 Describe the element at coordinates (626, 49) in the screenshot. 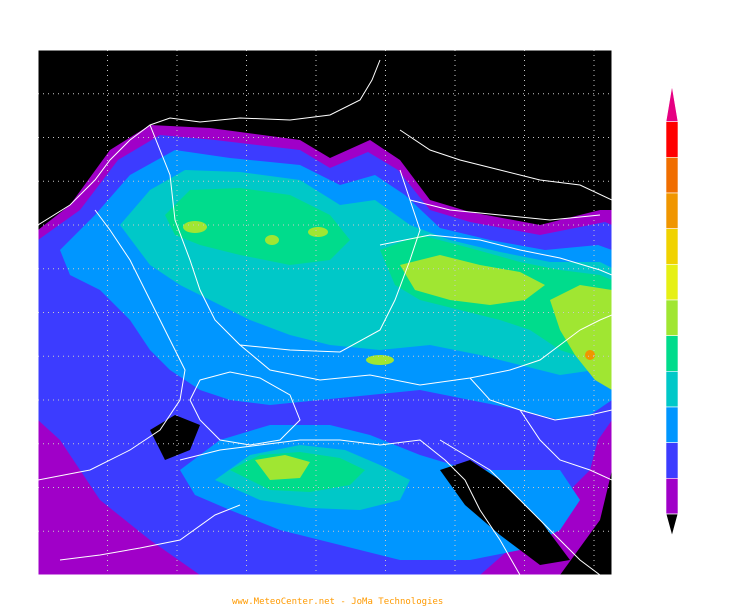

I see `lat-label: 55N` at that location.